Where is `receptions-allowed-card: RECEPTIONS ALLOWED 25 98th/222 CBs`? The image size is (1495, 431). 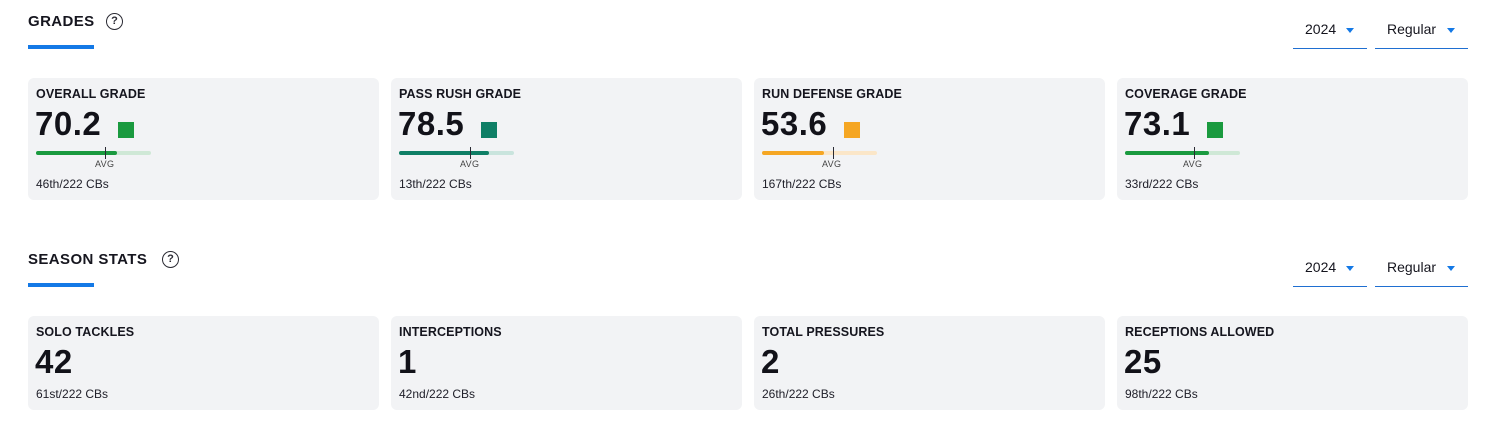 receptions-allowed-card: RECEPTIONS ALLOWED 25 98th/222 CBs is located at coordinates (1292, 363).